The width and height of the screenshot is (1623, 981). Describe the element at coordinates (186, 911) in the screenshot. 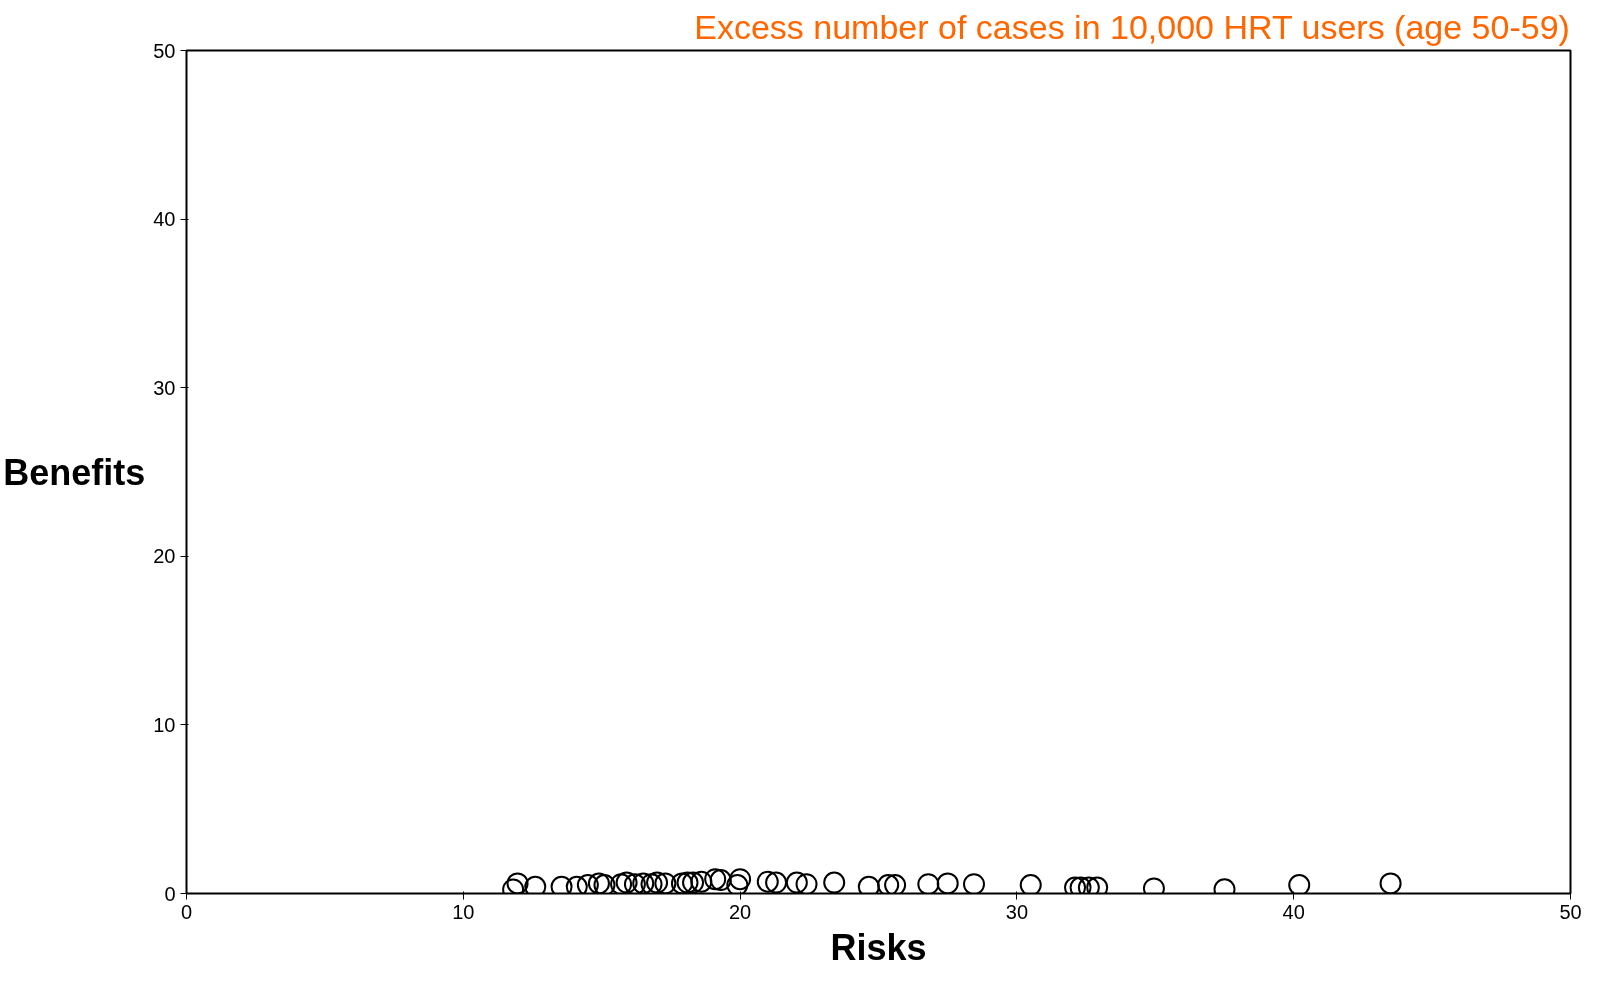

I see `x-tick-label: 0` at that location.